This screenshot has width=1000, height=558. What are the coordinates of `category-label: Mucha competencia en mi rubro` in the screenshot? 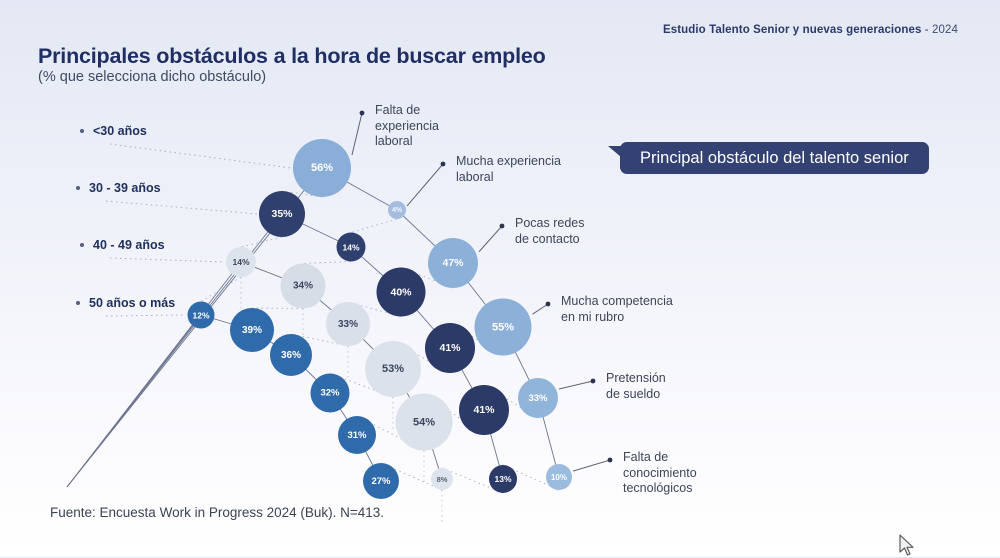 It's located at (617, 309).